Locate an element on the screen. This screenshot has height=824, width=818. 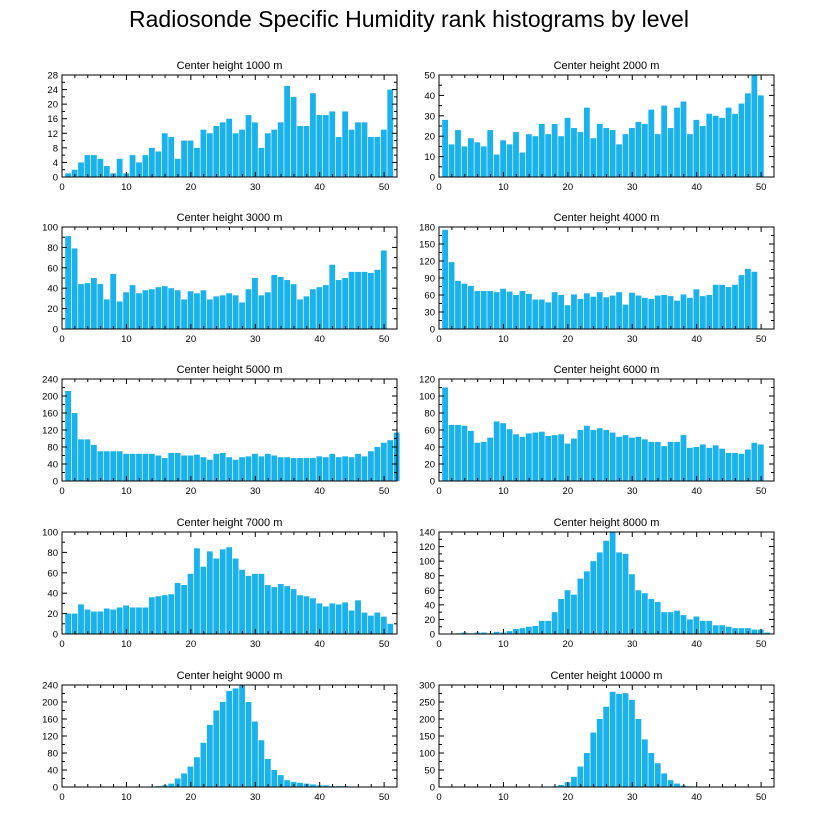
panel-title: Center height 10000 m is located at coordinates (607, 676).